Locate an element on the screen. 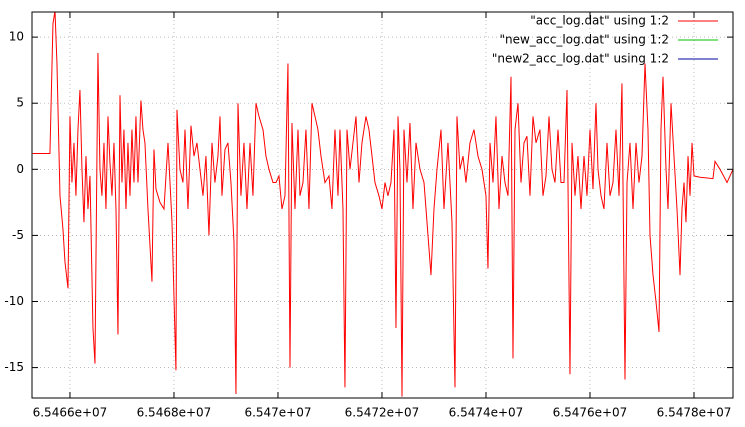  y-tick-label: -10 is located at coordinates (14, 301).